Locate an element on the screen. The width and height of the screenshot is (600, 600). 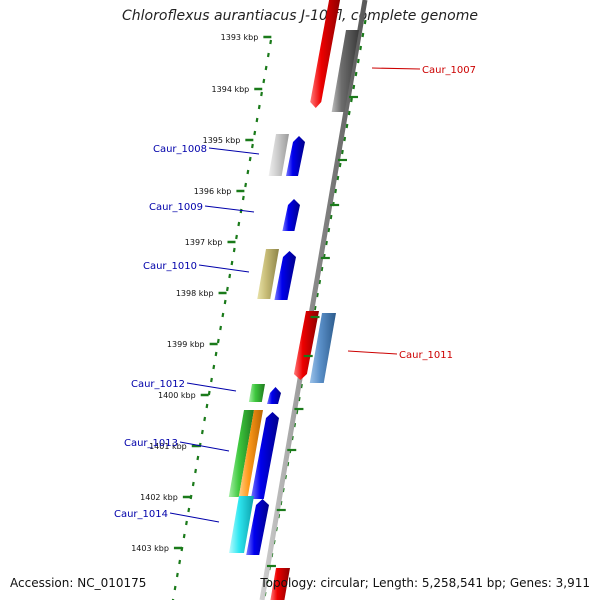
gene-caur-1013-cds is located at coordinates (264, 455).